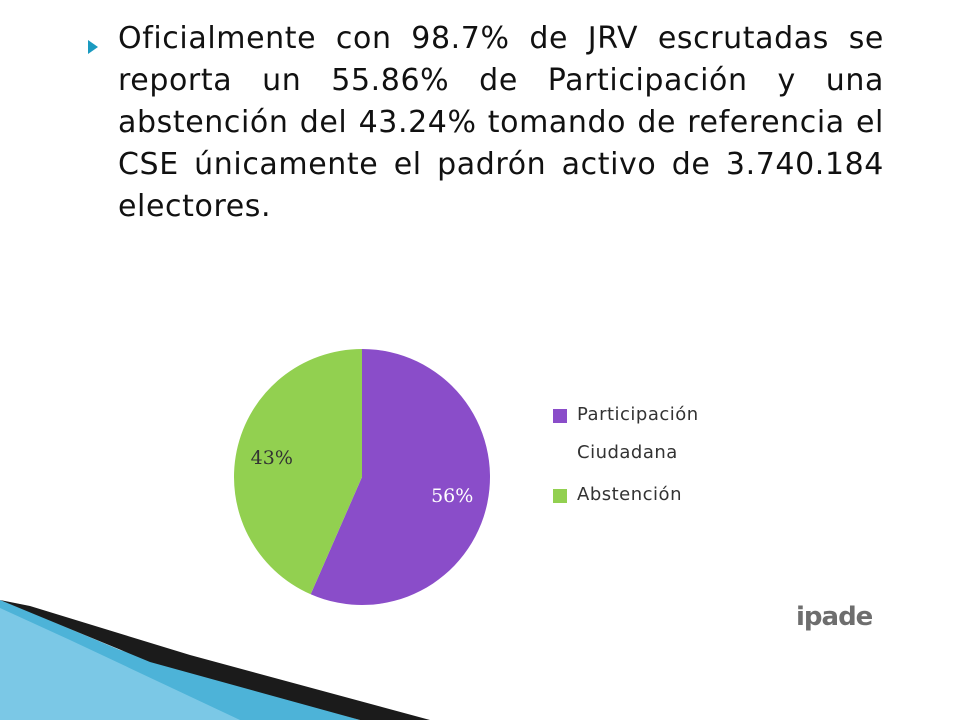 The width and height of the screenshot is (960, 720). What do you see at coordinates (272, 458) in the screenshot?
I see `data-label-abstencion: 43%` at bounding box center [272, 458].